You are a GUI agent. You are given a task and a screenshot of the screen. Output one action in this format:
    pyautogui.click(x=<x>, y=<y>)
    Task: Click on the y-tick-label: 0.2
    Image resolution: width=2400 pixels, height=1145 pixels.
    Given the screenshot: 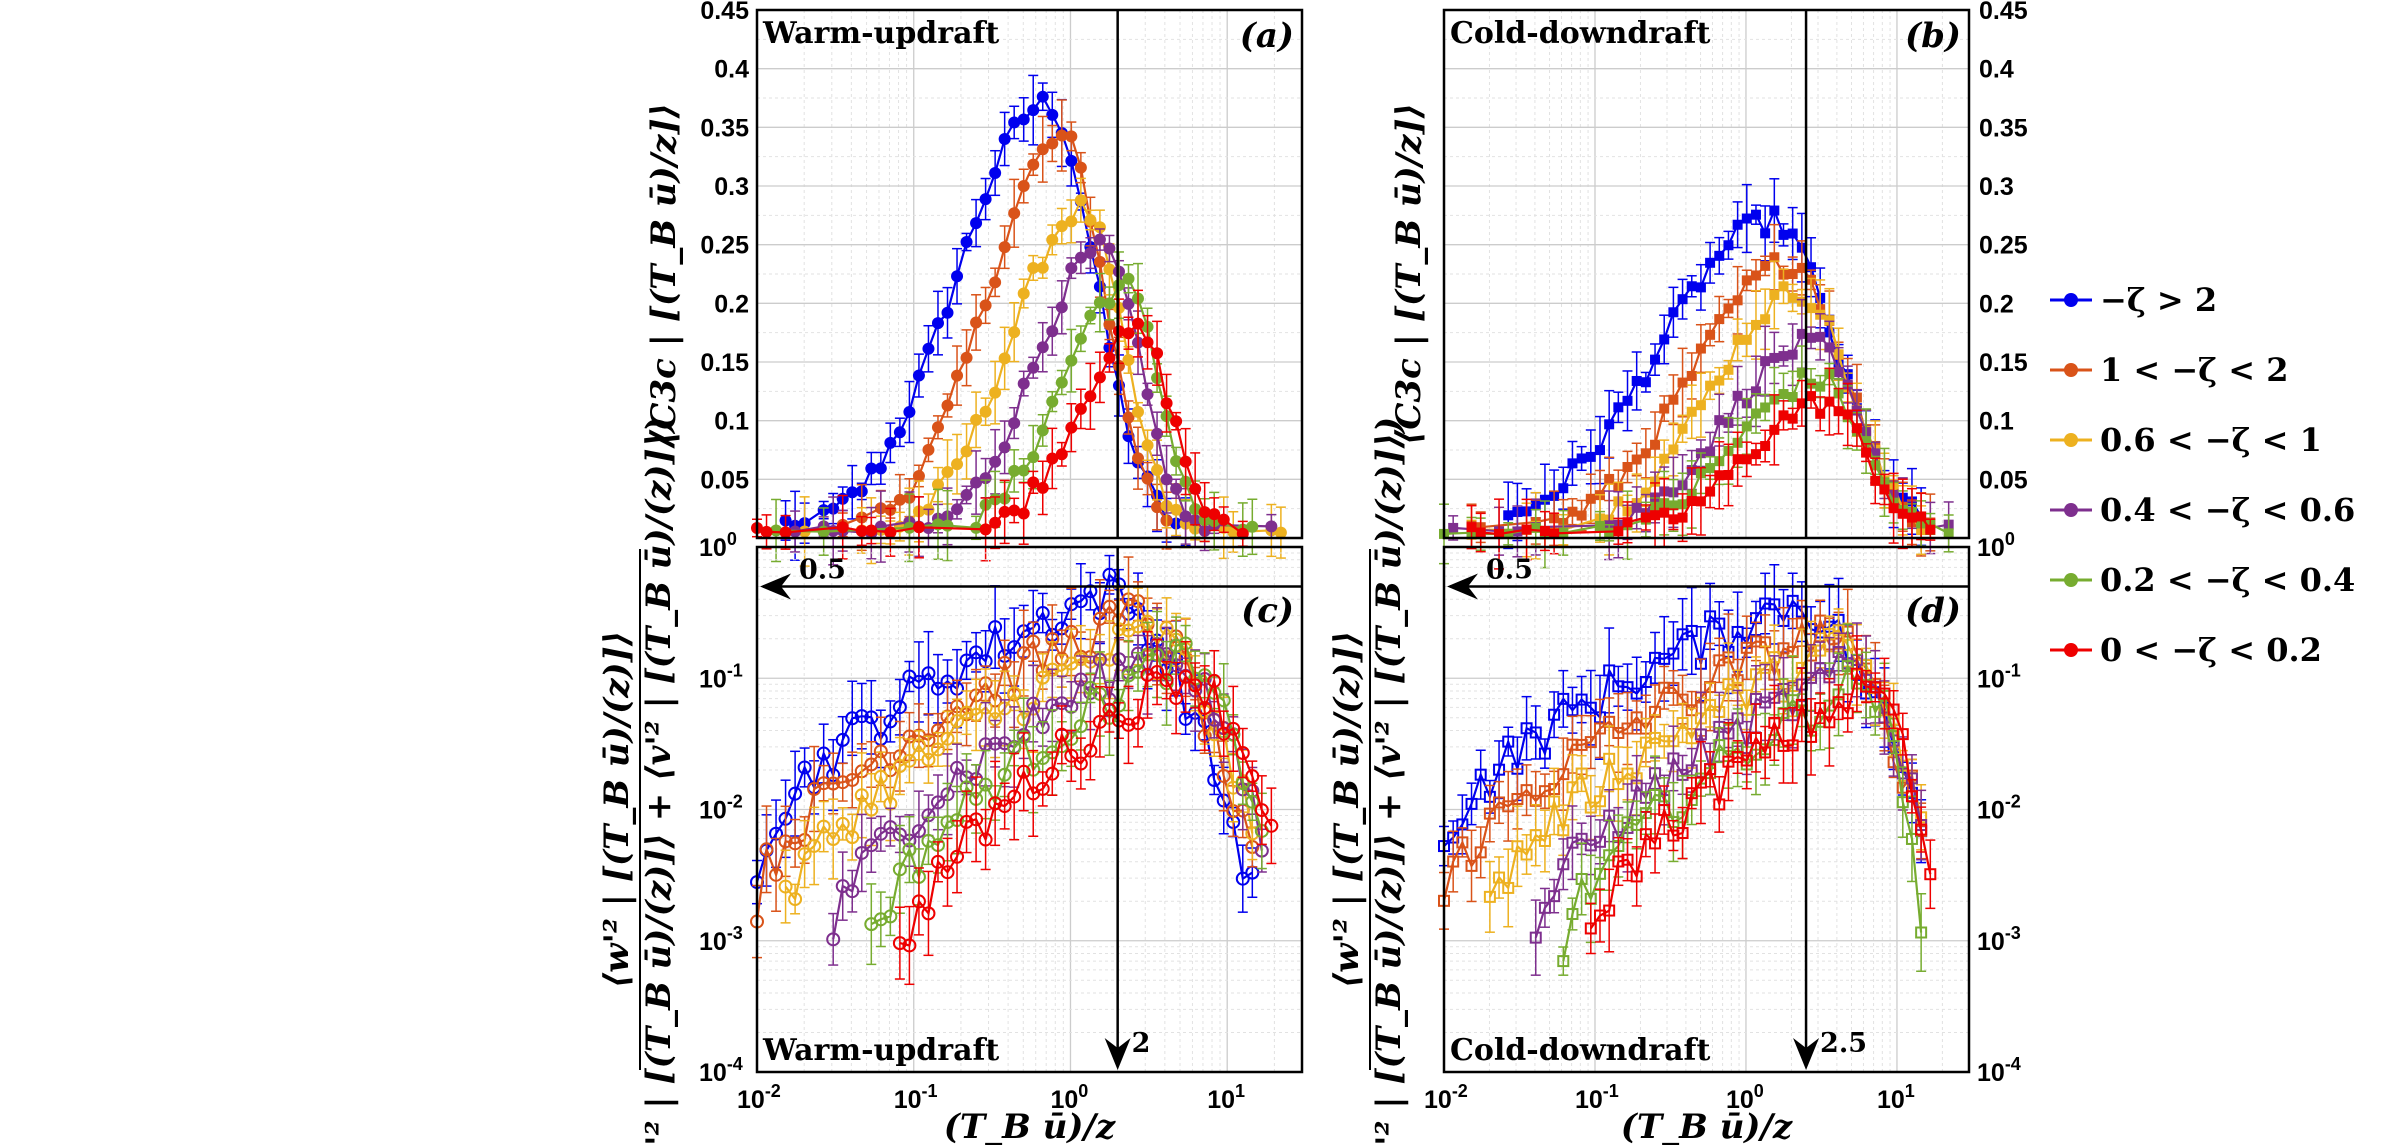 What is the action you would take?
    pyautogui.click(x=731, y=304)
    